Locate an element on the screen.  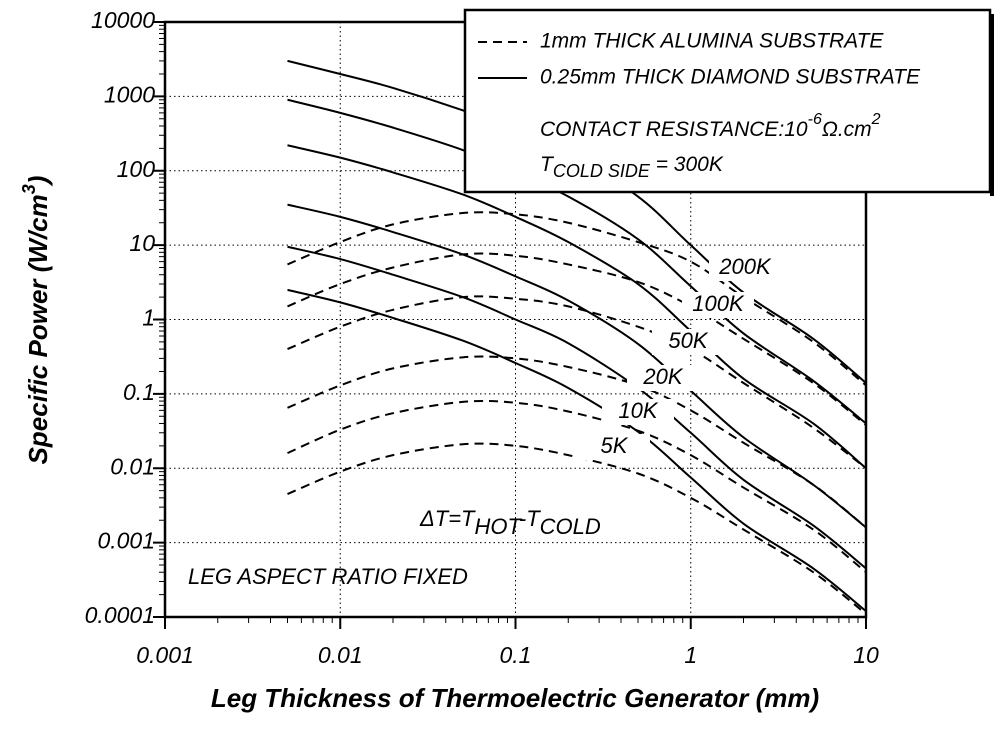
y-tick-label: 10 is located at coordinates (142, 243).